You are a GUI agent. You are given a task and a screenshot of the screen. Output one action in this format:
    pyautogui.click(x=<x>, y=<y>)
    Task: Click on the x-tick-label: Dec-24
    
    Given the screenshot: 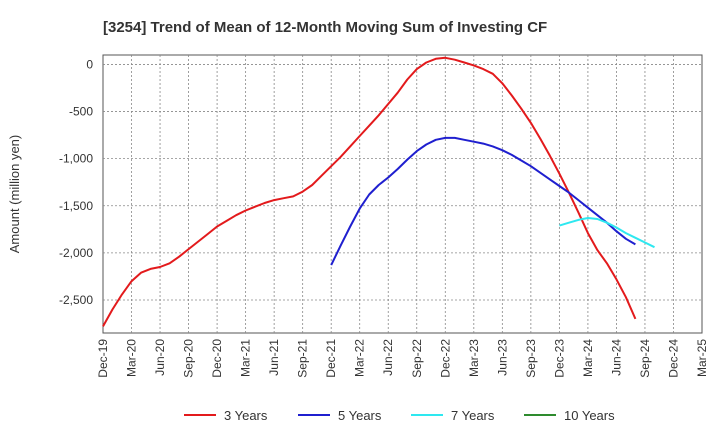 What is the action you would take?
    pyautogui.click(x=673, y=358)
    